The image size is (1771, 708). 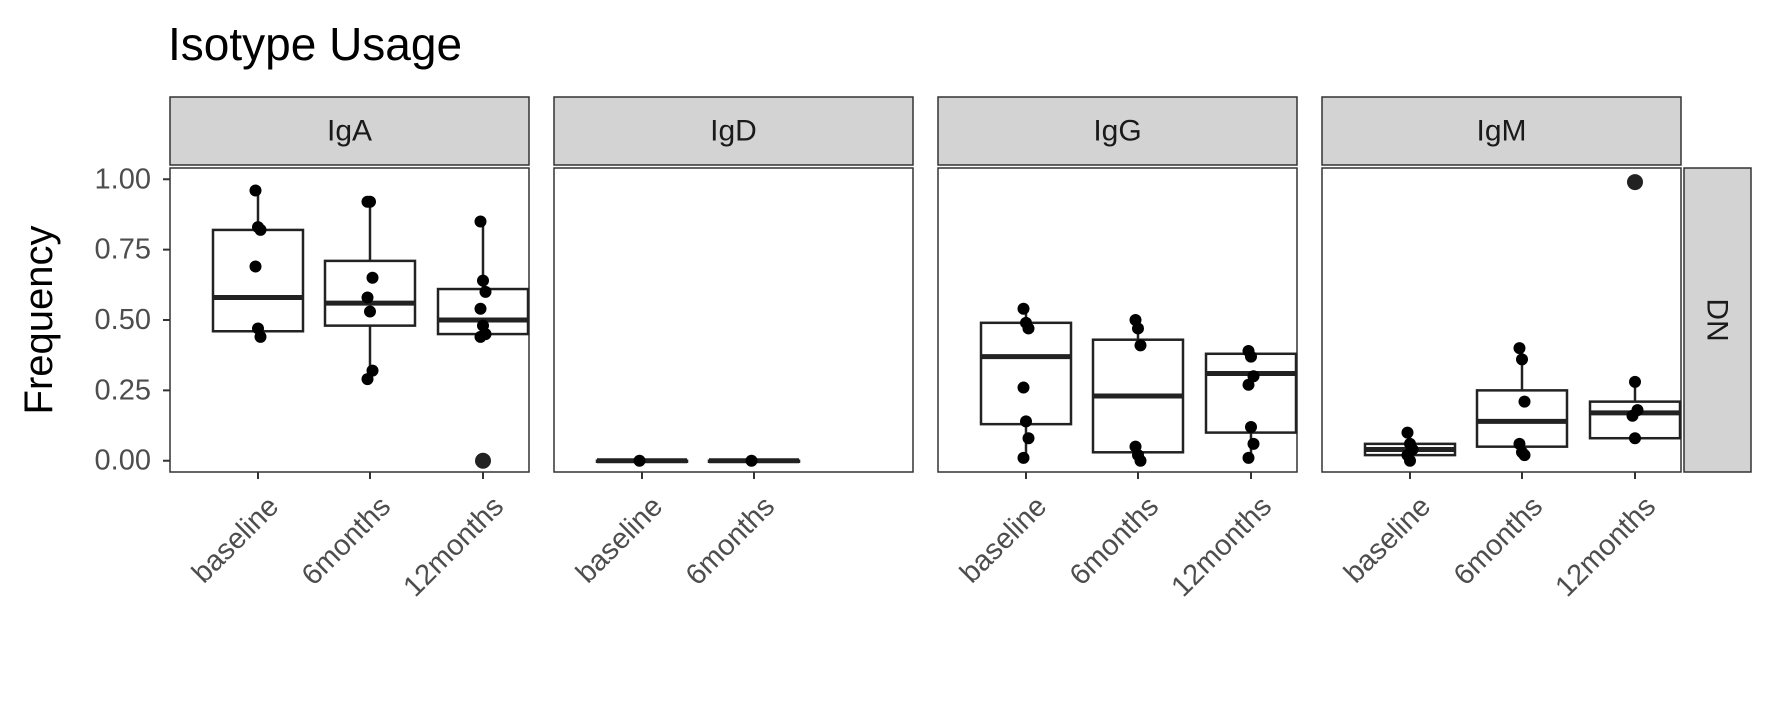 I want to click on row-strip-background, so click(x=1717, y=320).